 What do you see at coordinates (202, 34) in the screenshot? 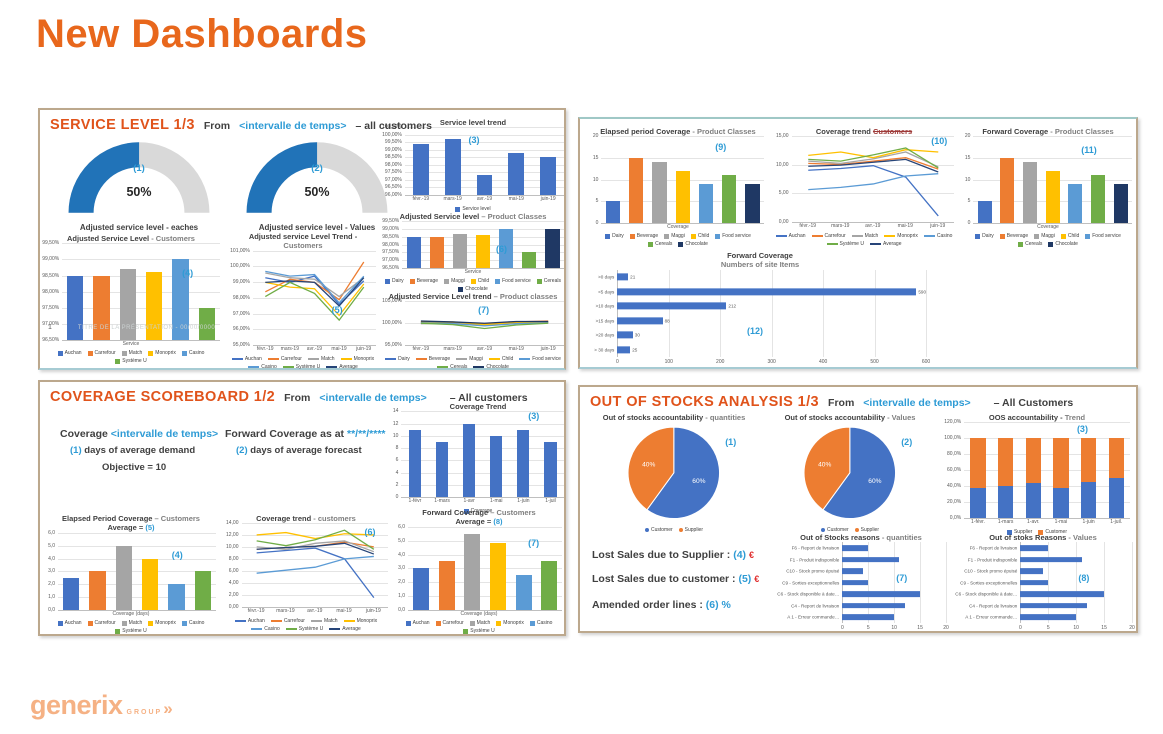
I see `page-title: New Dashboards` at bounding box center [202, 34].